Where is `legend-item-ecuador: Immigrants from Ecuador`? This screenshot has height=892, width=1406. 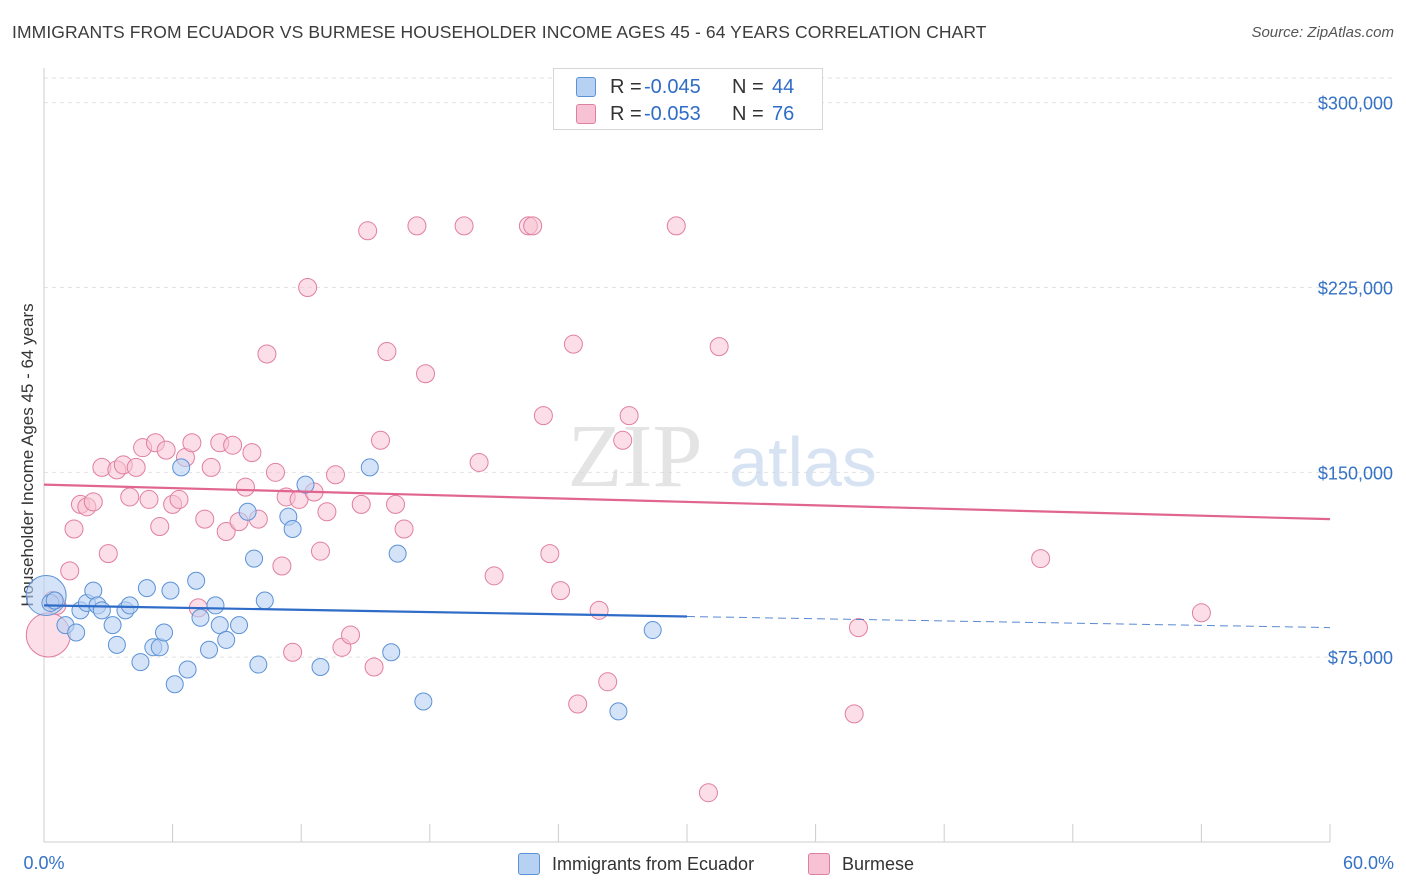 legend-item-ecuador: Immigrants from Ecuador is located at coordinates (636, 864).